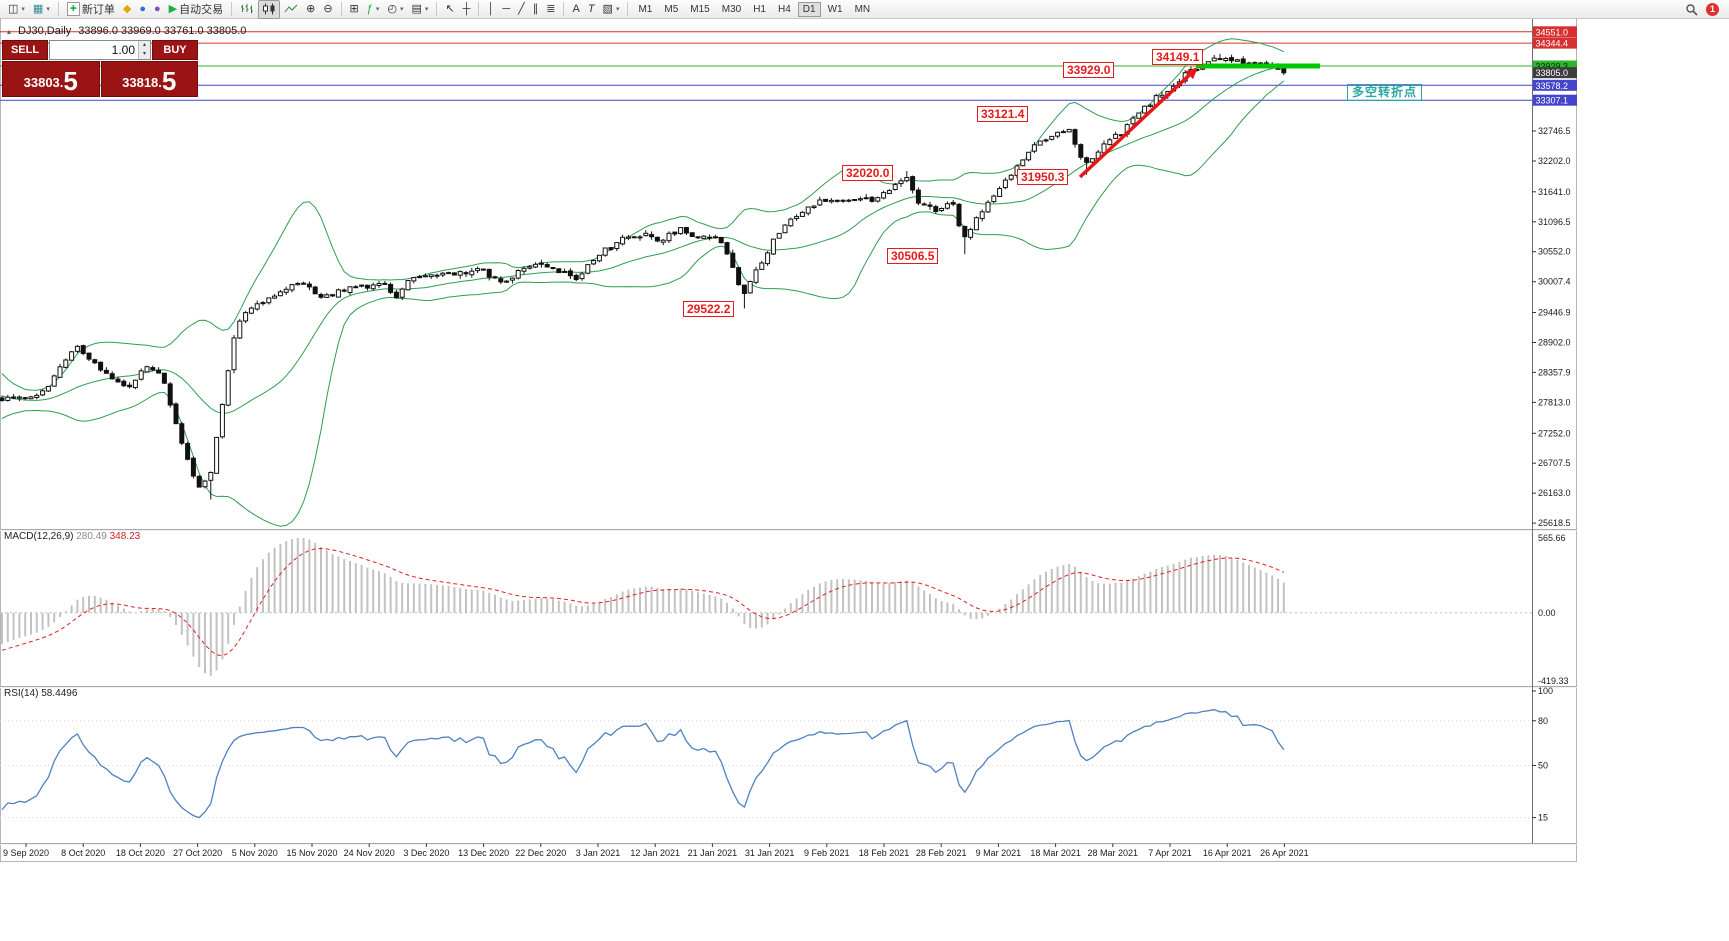 This screenshot has height=941, width=1729. What do you see at coordinates (144, 45) in the screenshot?
I see `volume-increase-button: ▴` at bounding box center [144, 45].